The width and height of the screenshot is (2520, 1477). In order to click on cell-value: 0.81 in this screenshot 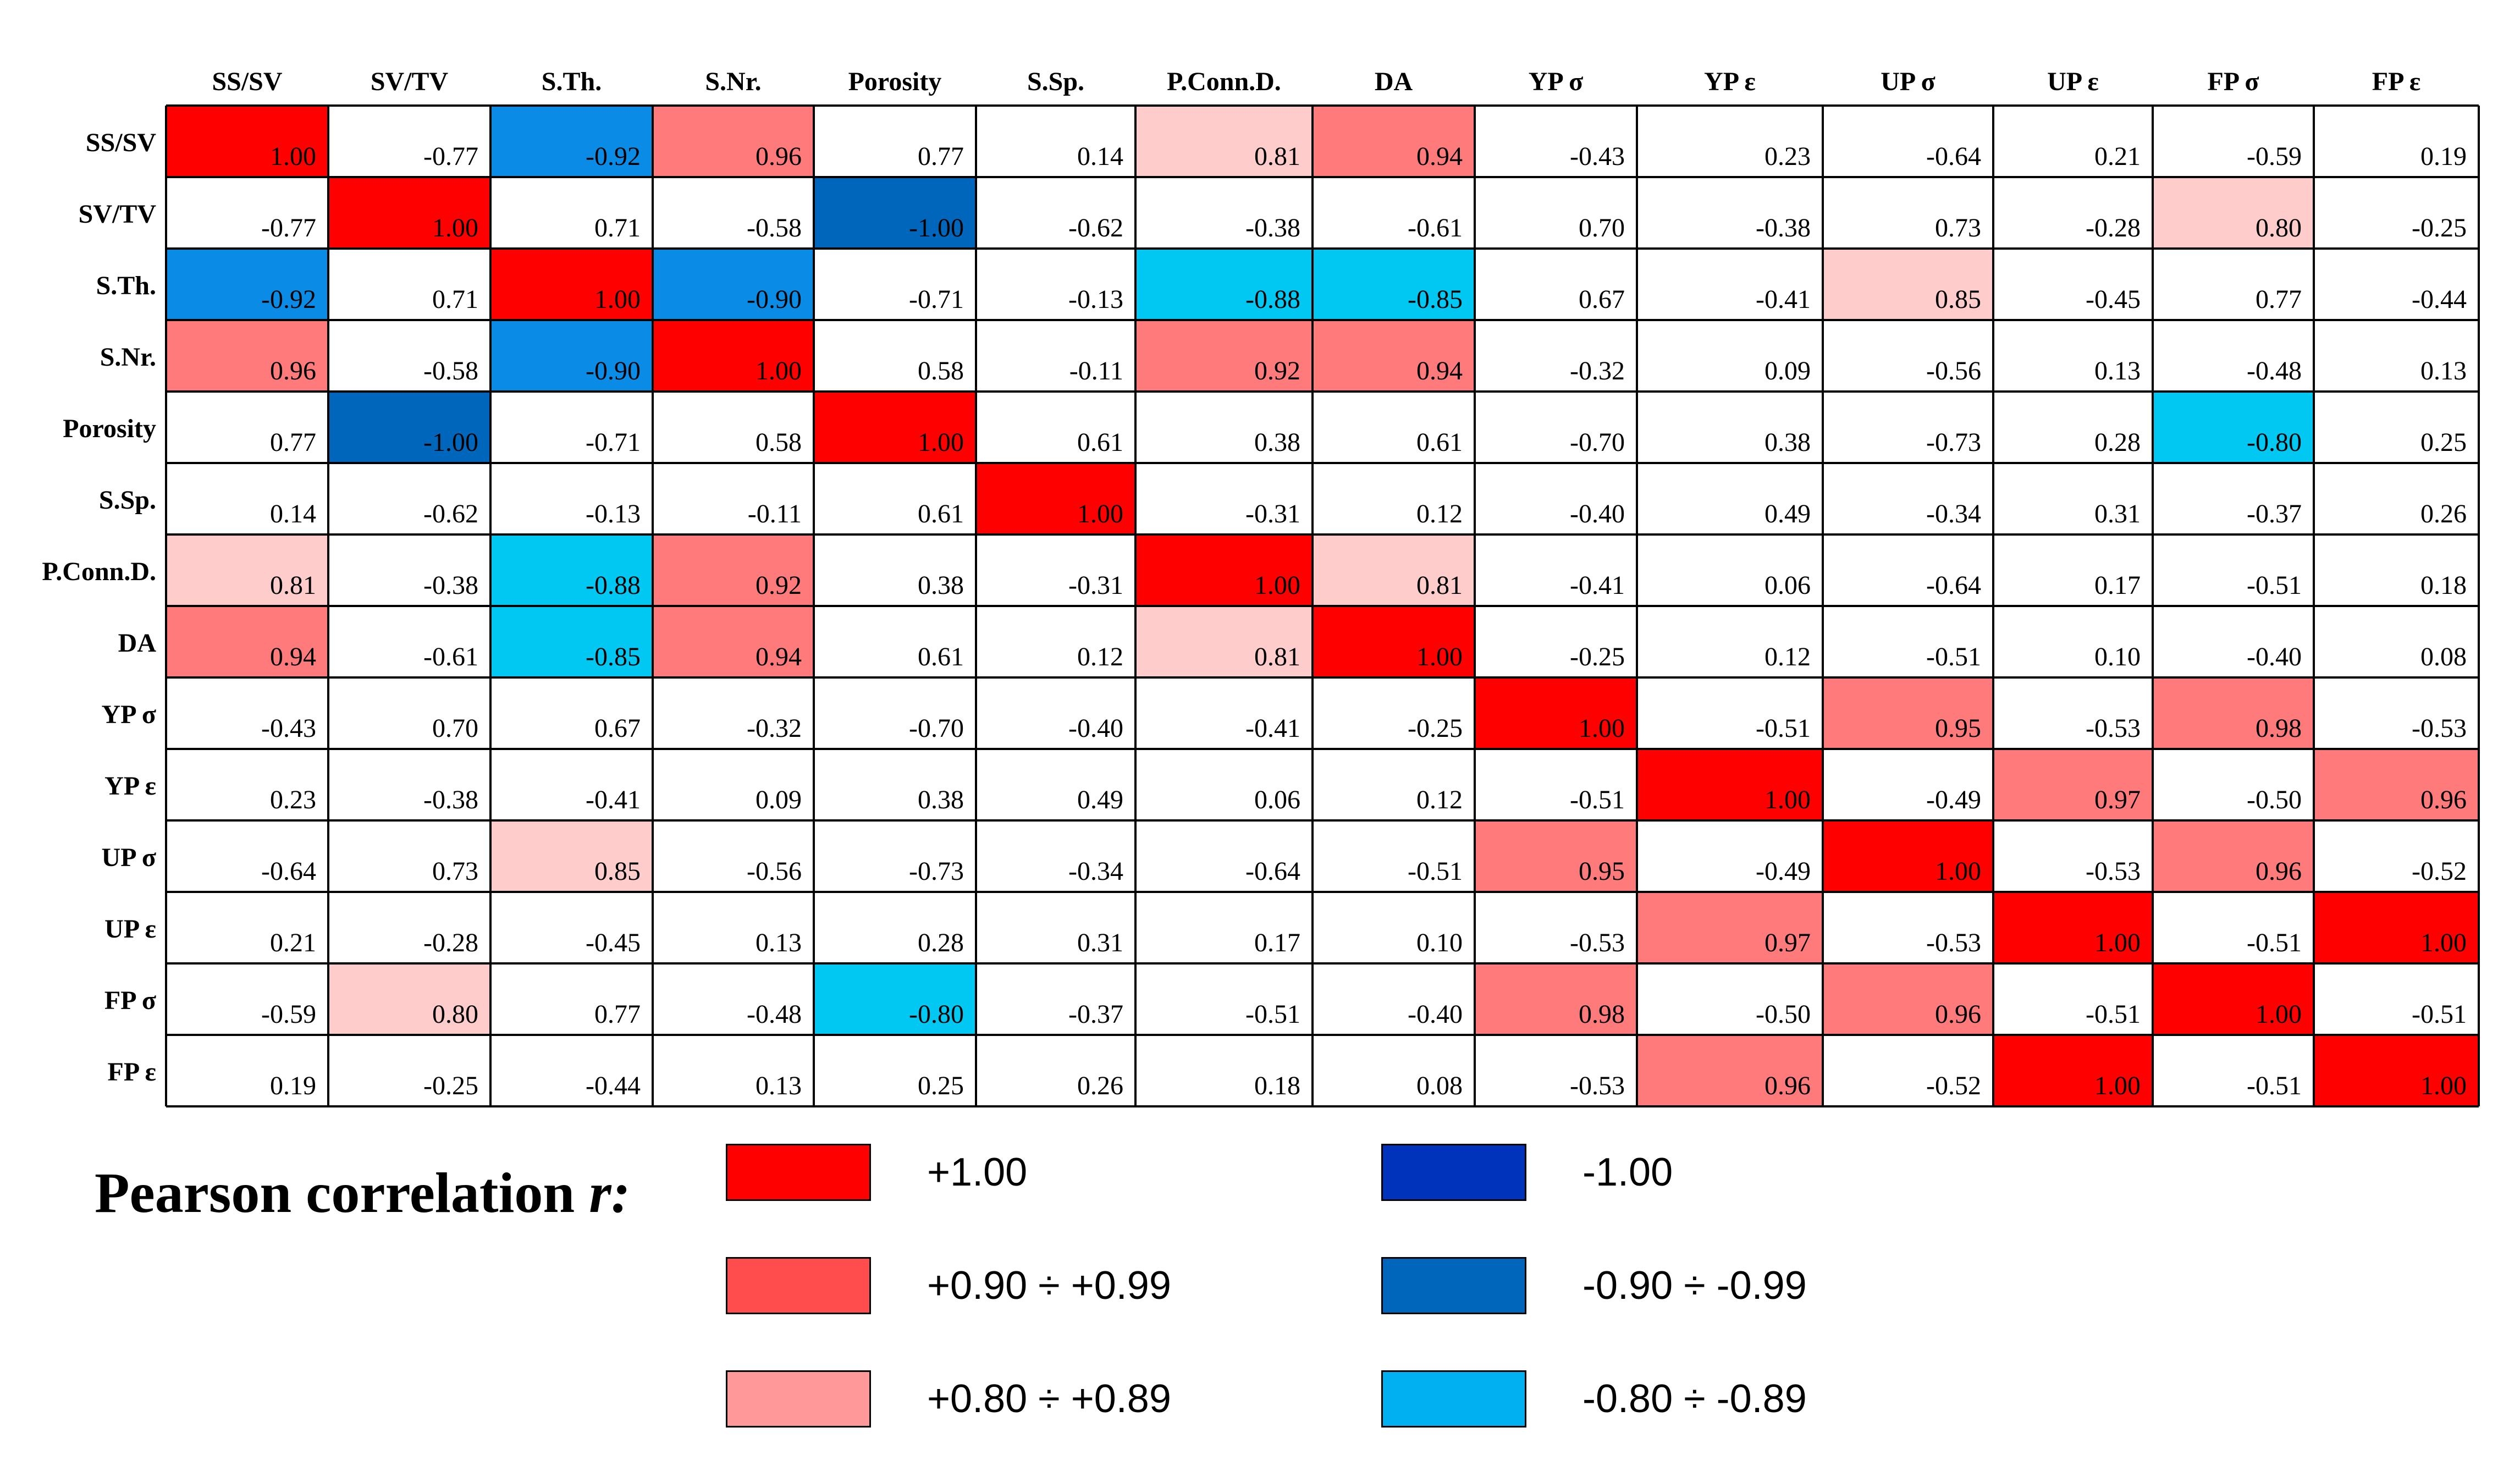, I will do `click(1277, 657)`.